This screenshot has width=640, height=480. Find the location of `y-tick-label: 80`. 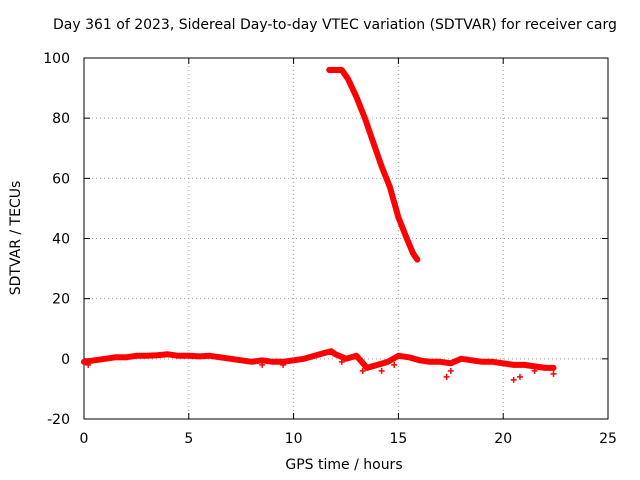

y-tick-label: 80 is located at coordinates (61, 119).